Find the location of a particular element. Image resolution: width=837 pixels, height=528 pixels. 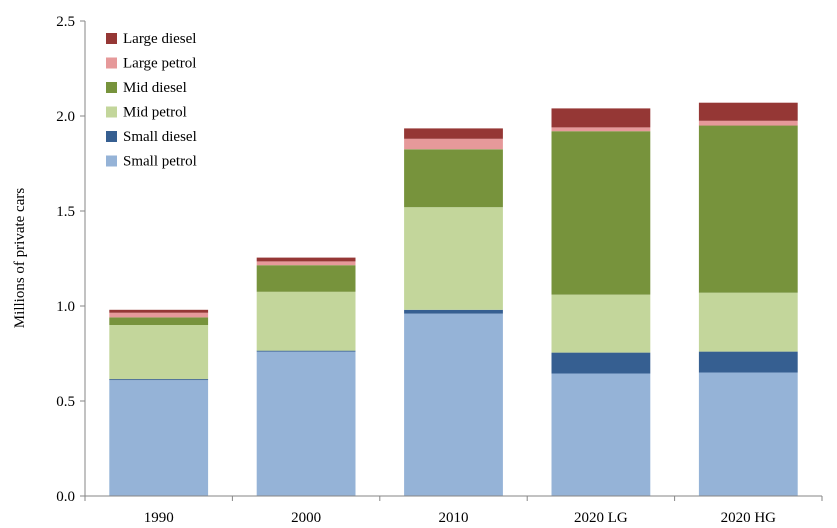

legend-label-small-diesel: Small diesel is located at coordinates (160, 137).